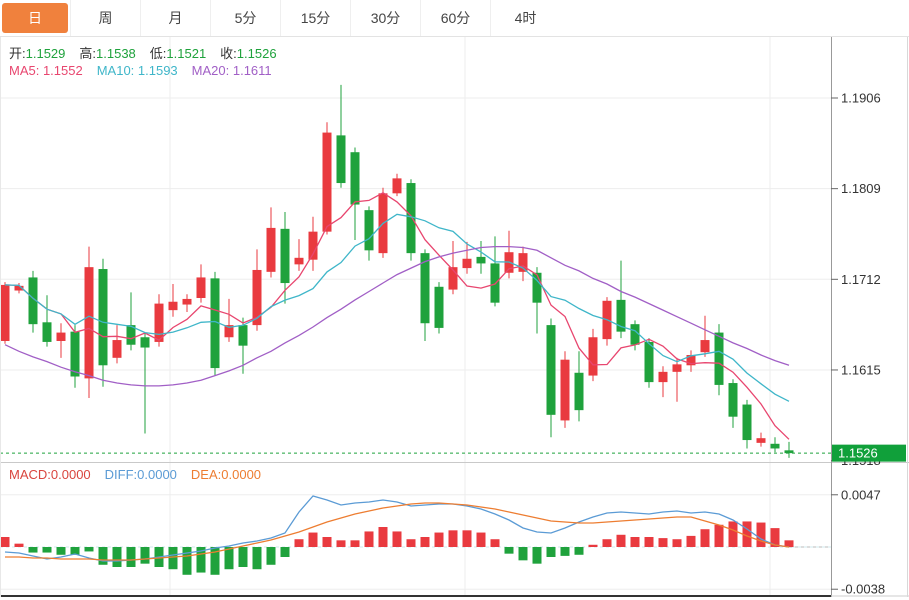  I want to click on tab-60分: 60分, so click(455, 18).